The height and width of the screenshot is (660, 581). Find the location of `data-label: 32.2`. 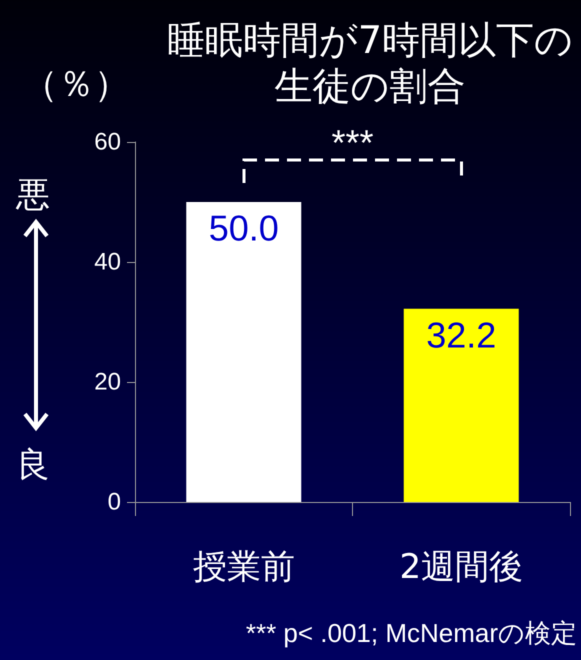

data-label: 32.2 is located at coordinates (461, 335).